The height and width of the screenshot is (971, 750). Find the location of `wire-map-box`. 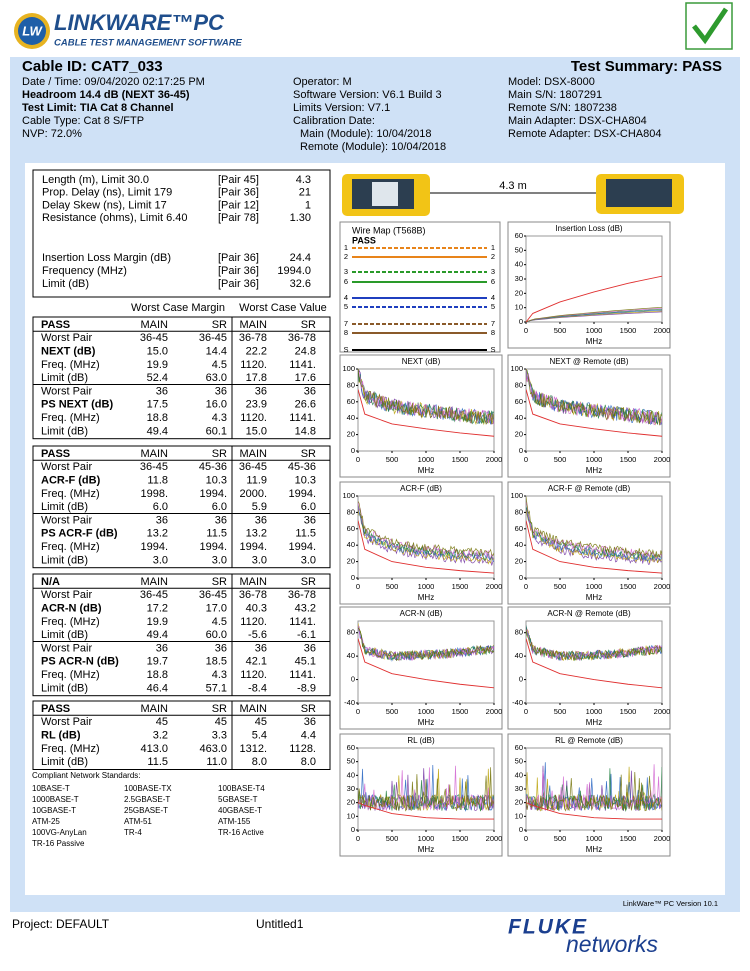

wire-map-box is located at coordinates (420, 287).